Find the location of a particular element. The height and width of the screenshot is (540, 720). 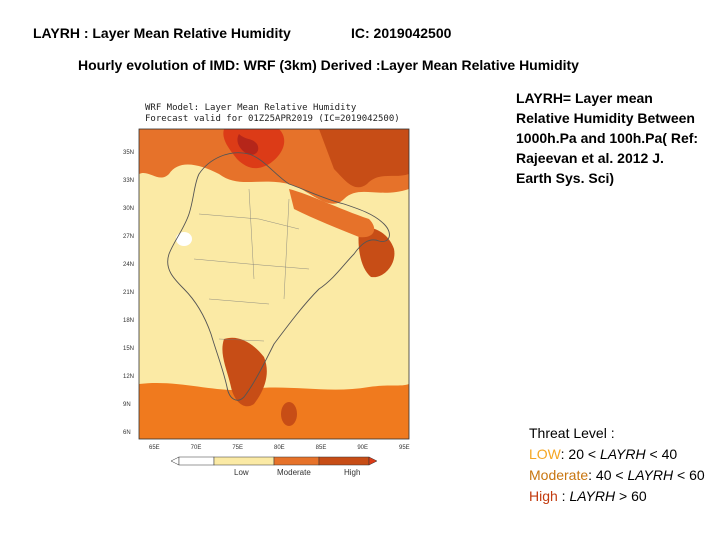

legend-swatch-high is located at coordinates (344, 461).